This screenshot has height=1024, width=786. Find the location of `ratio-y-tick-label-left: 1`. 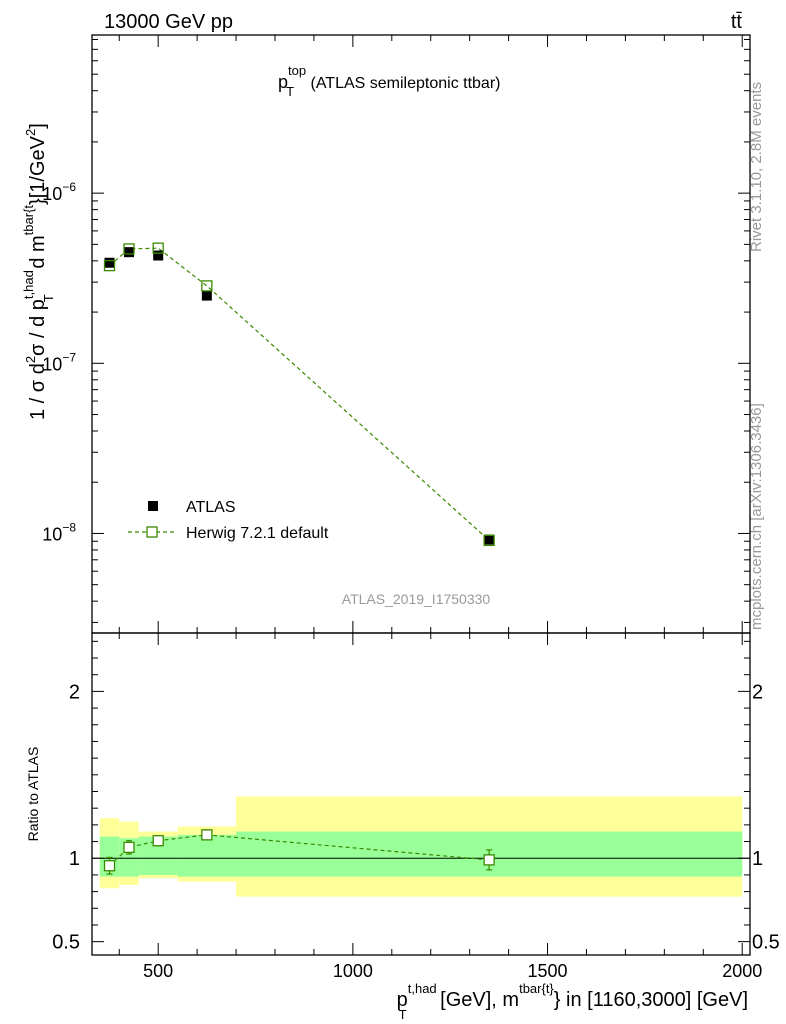

ratio-y-tick-label-left: 1 is located at coordinates (74, 859).